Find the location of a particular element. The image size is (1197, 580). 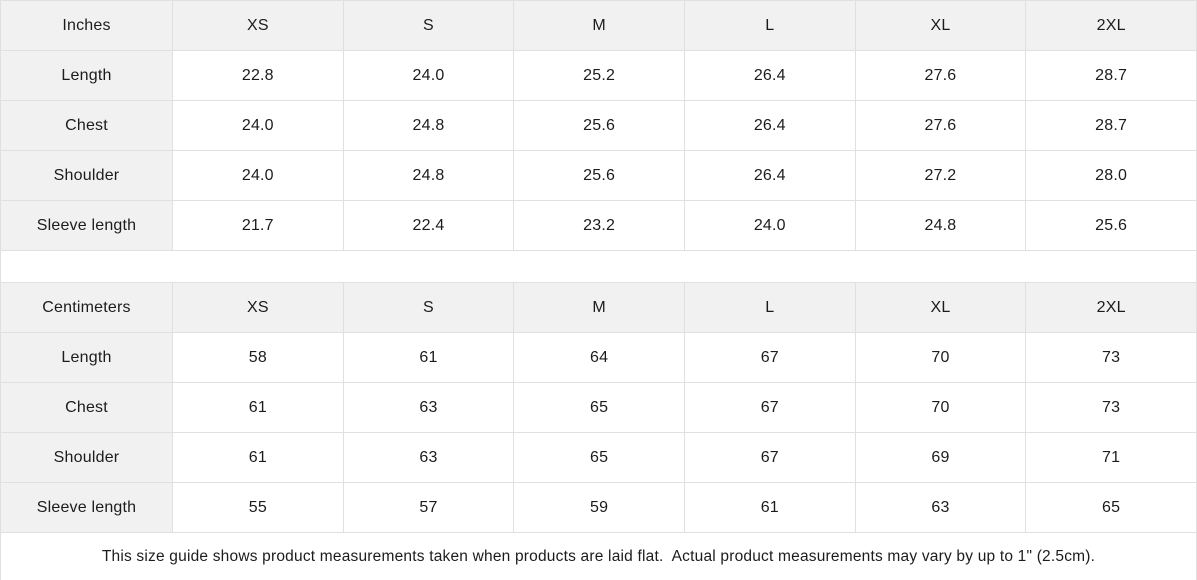

measurement-cell: 22.4 is located at coordinates (428, 225).